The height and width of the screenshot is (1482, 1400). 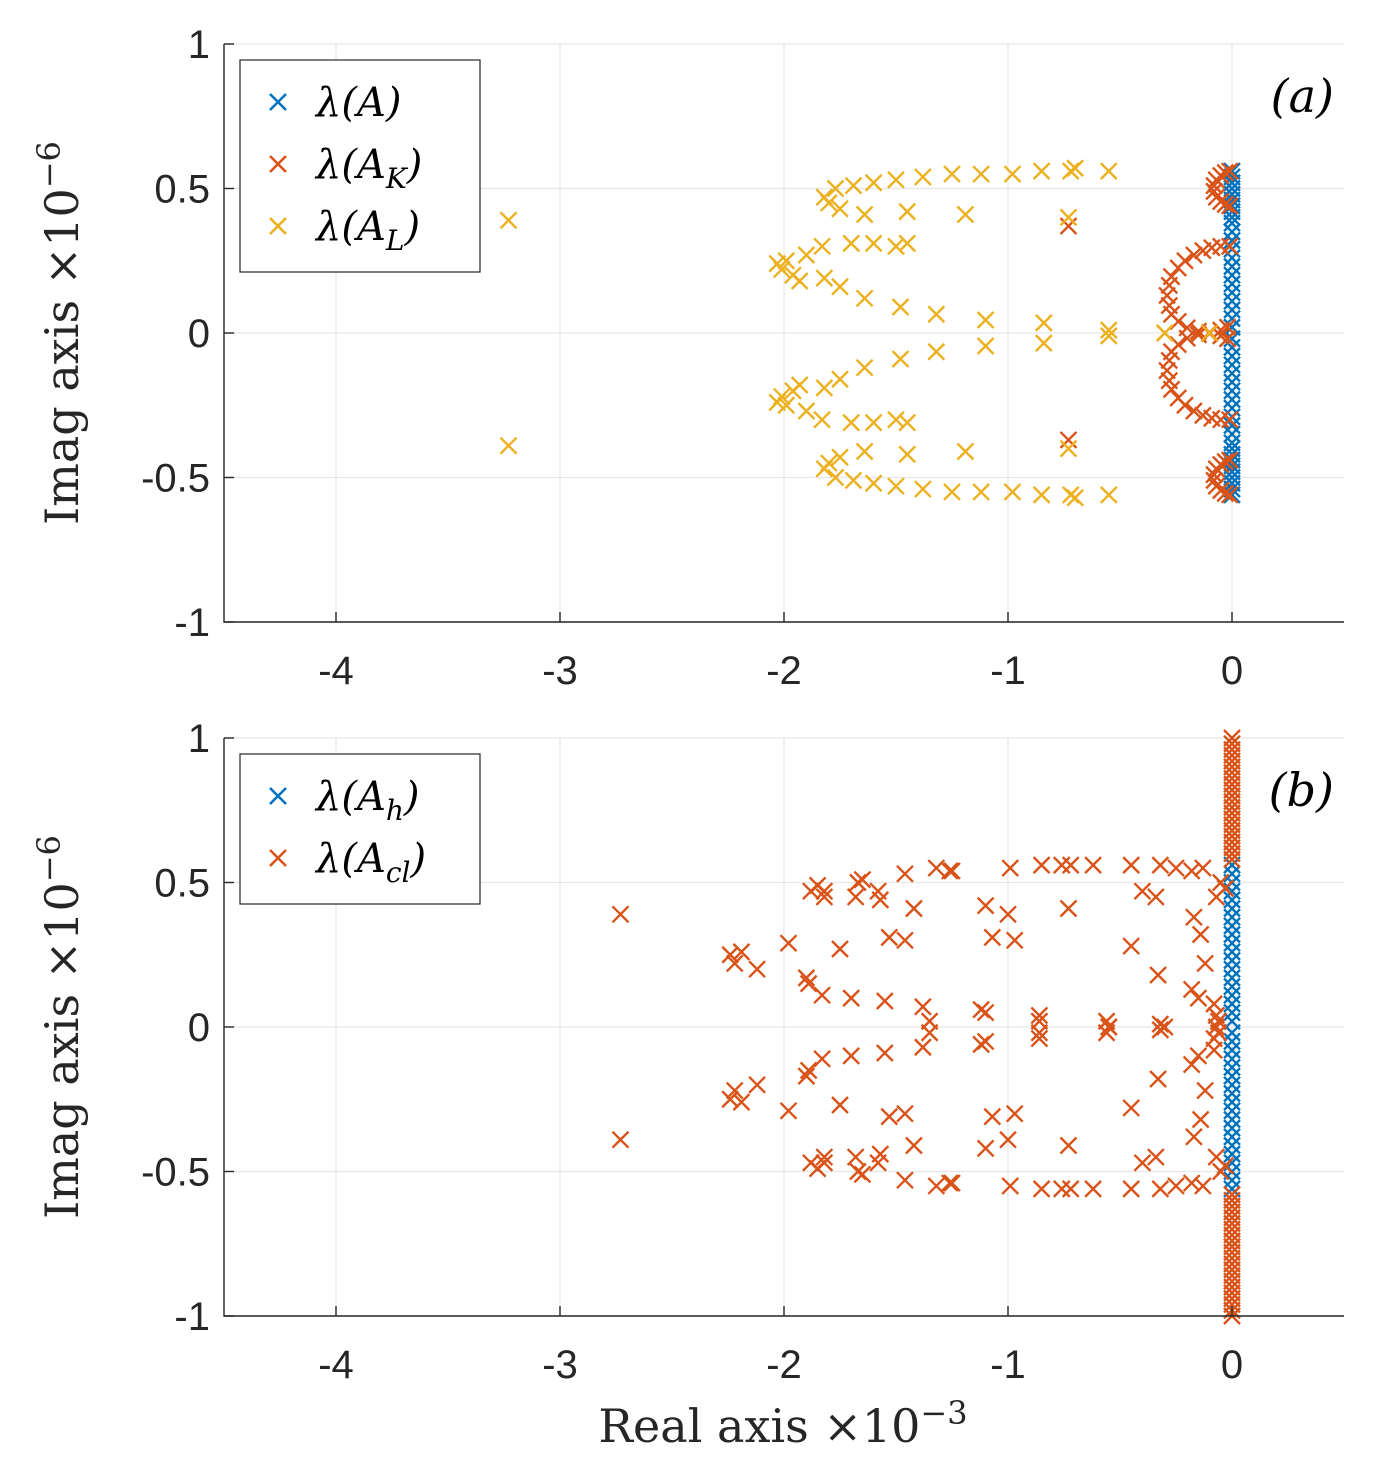 I want to click on legend-label: λ(Acl), so click(x=370, y=862).